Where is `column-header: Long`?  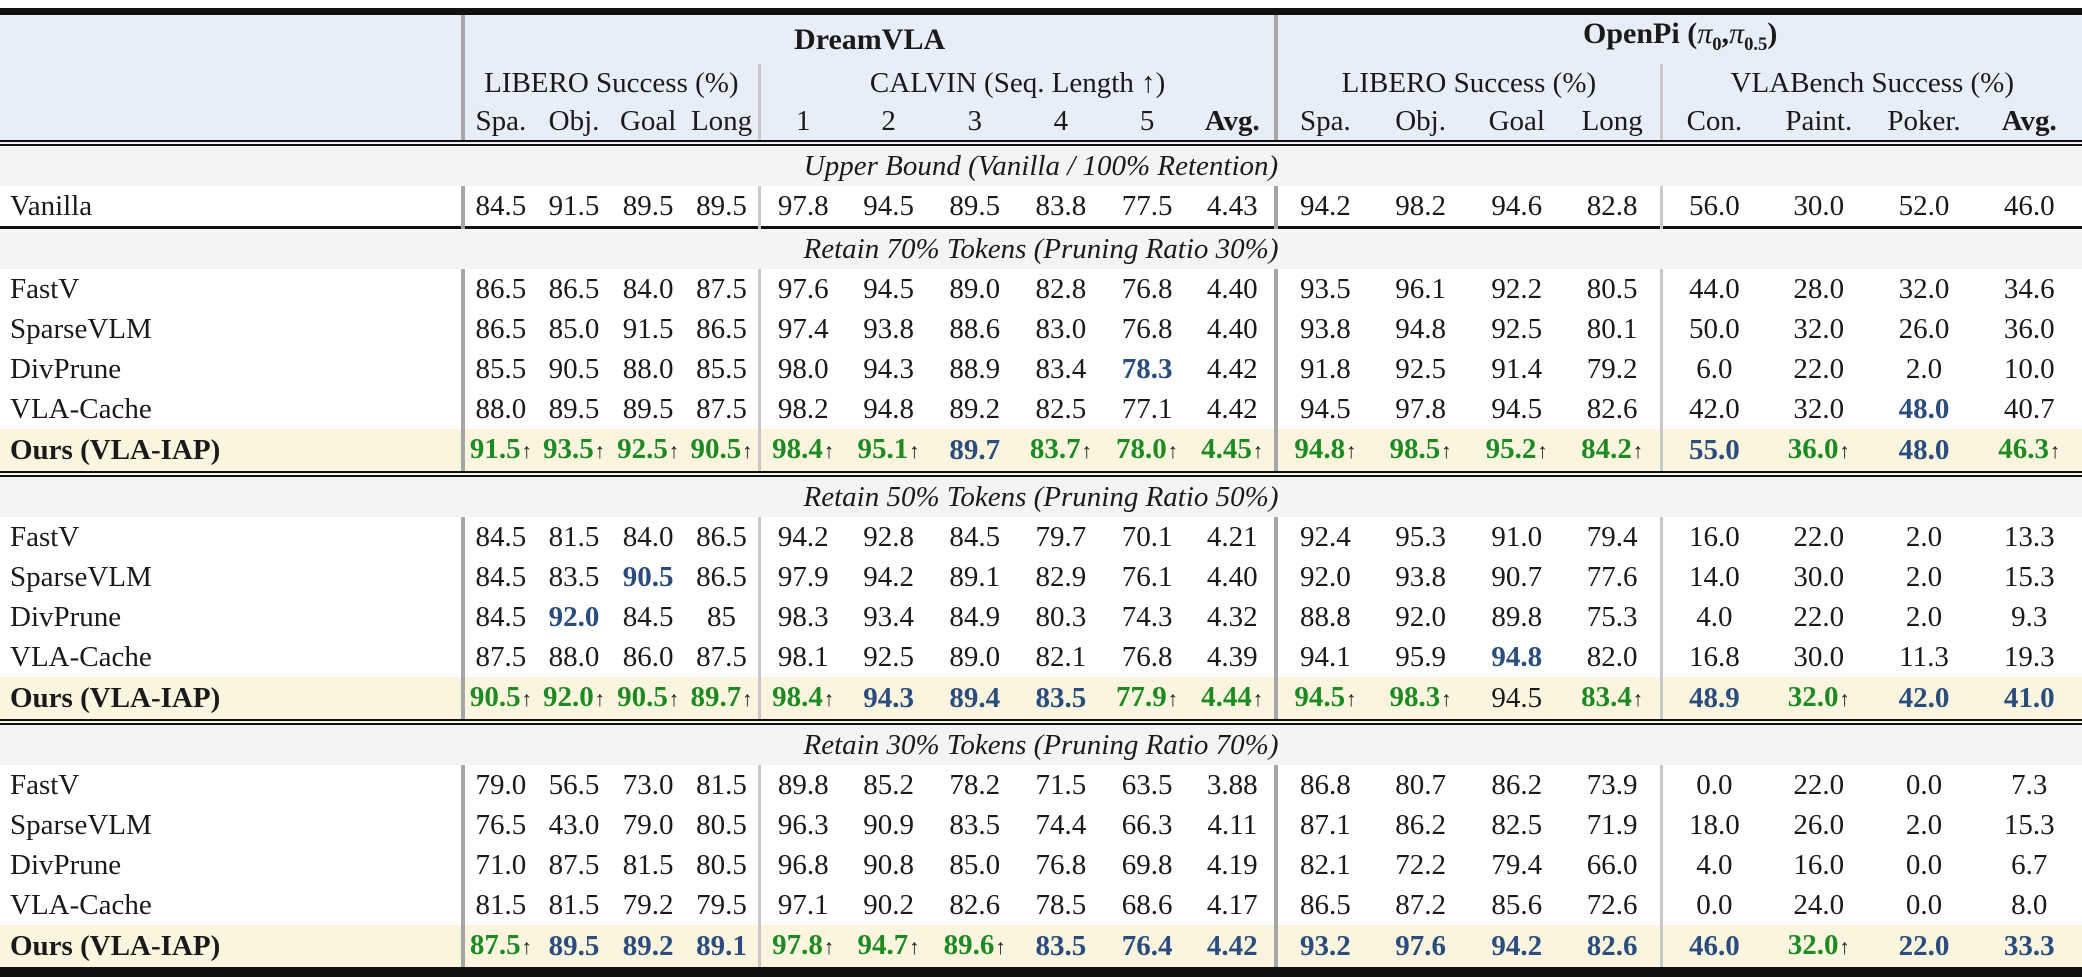
column-header: Long is located at coordinates (723, 122).